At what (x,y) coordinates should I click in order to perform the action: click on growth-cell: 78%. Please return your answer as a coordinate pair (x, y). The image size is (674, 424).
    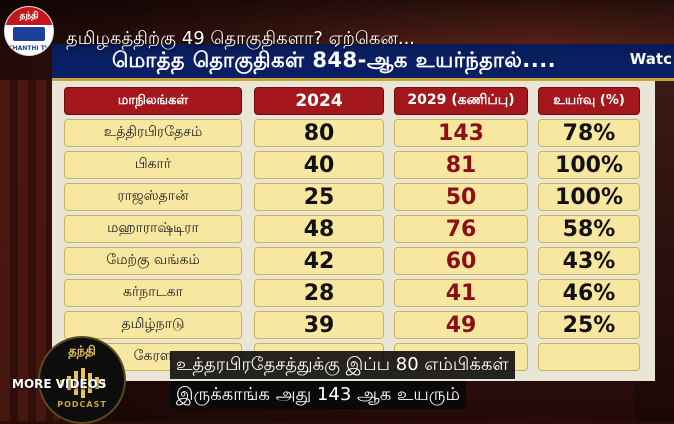
    Looking at the image, I should click on (589, 133).